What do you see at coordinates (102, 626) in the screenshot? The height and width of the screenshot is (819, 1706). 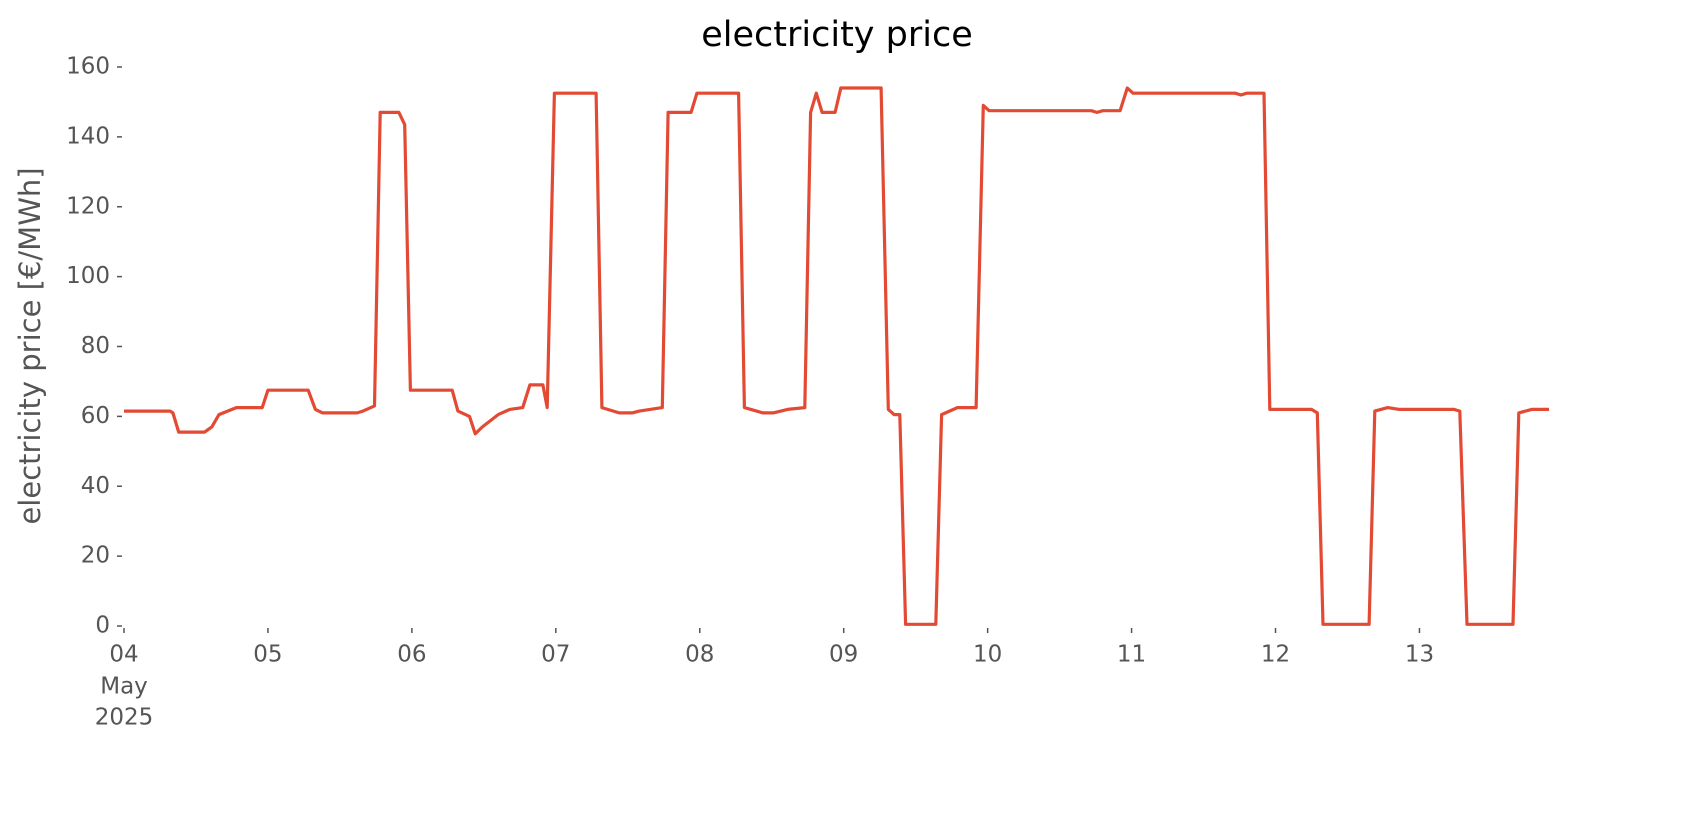 I see `y-tick-label: 0` at bounding box center [102, 626].